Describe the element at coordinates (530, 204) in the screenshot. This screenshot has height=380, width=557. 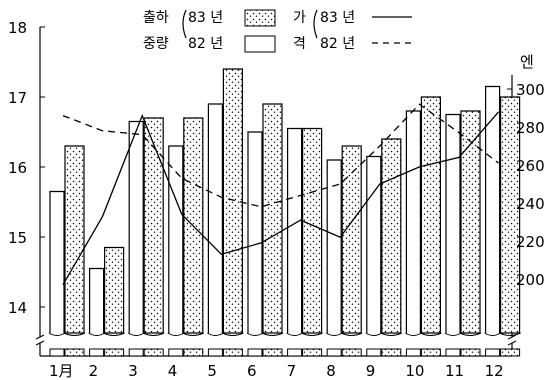
I see `right-tick-label: 240` at that location.